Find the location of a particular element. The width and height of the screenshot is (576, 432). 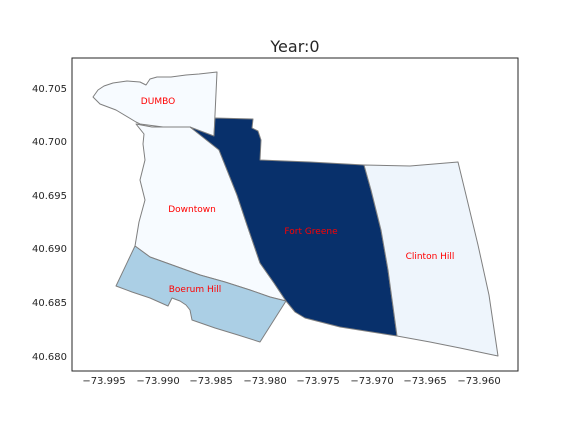

region-boerum-hill is located at coordinates (201, 294).